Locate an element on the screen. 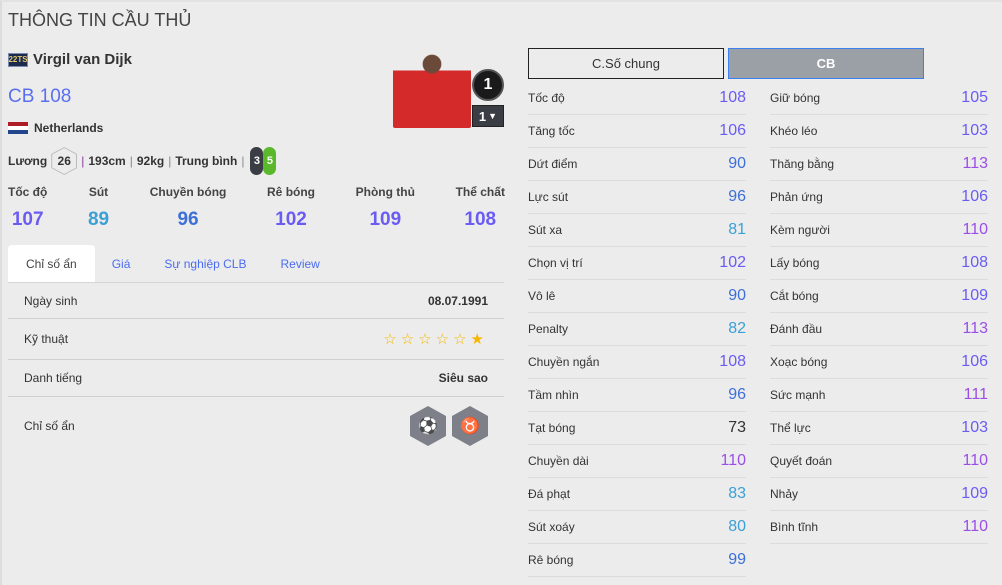 This screenshot has height=585, width=1002. skill-stars: ☆☆☆☆☆★ is located at coordinates (435, 339).